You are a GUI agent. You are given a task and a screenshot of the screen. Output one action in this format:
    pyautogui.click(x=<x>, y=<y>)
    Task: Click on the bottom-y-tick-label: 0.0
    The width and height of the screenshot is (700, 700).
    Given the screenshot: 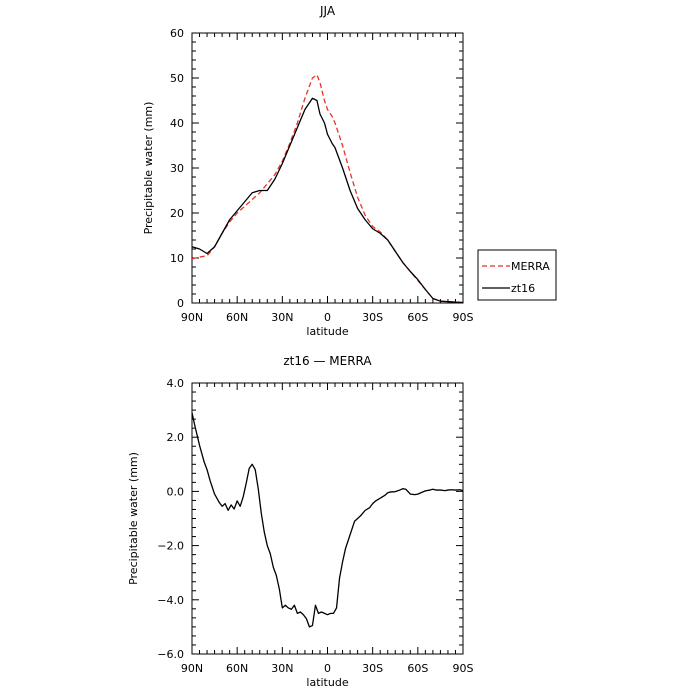 What is the action you would take?
    pyautogui.click(x=176, y=491)
    